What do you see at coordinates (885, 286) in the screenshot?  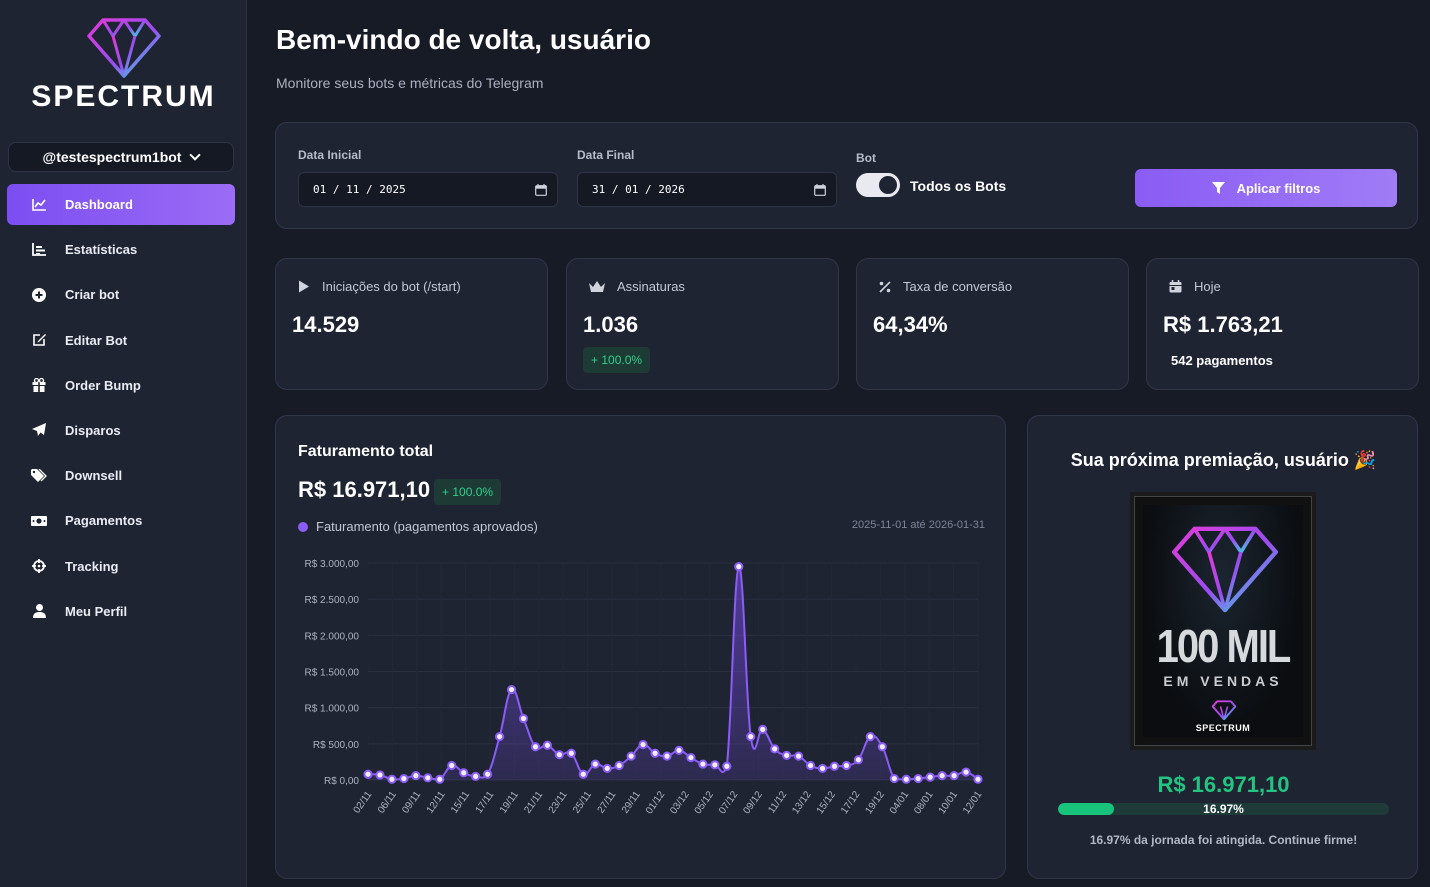 I see `percent-icon` at bounding box center [885, 286].